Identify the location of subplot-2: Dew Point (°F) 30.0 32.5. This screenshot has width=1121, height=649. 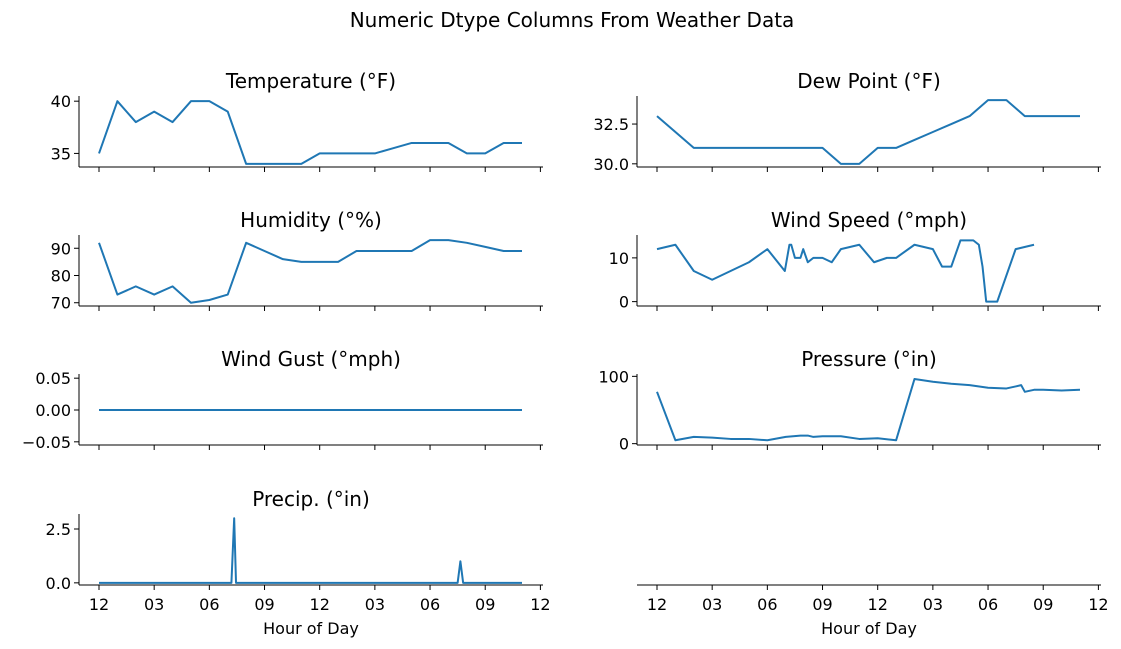
(847, 121).